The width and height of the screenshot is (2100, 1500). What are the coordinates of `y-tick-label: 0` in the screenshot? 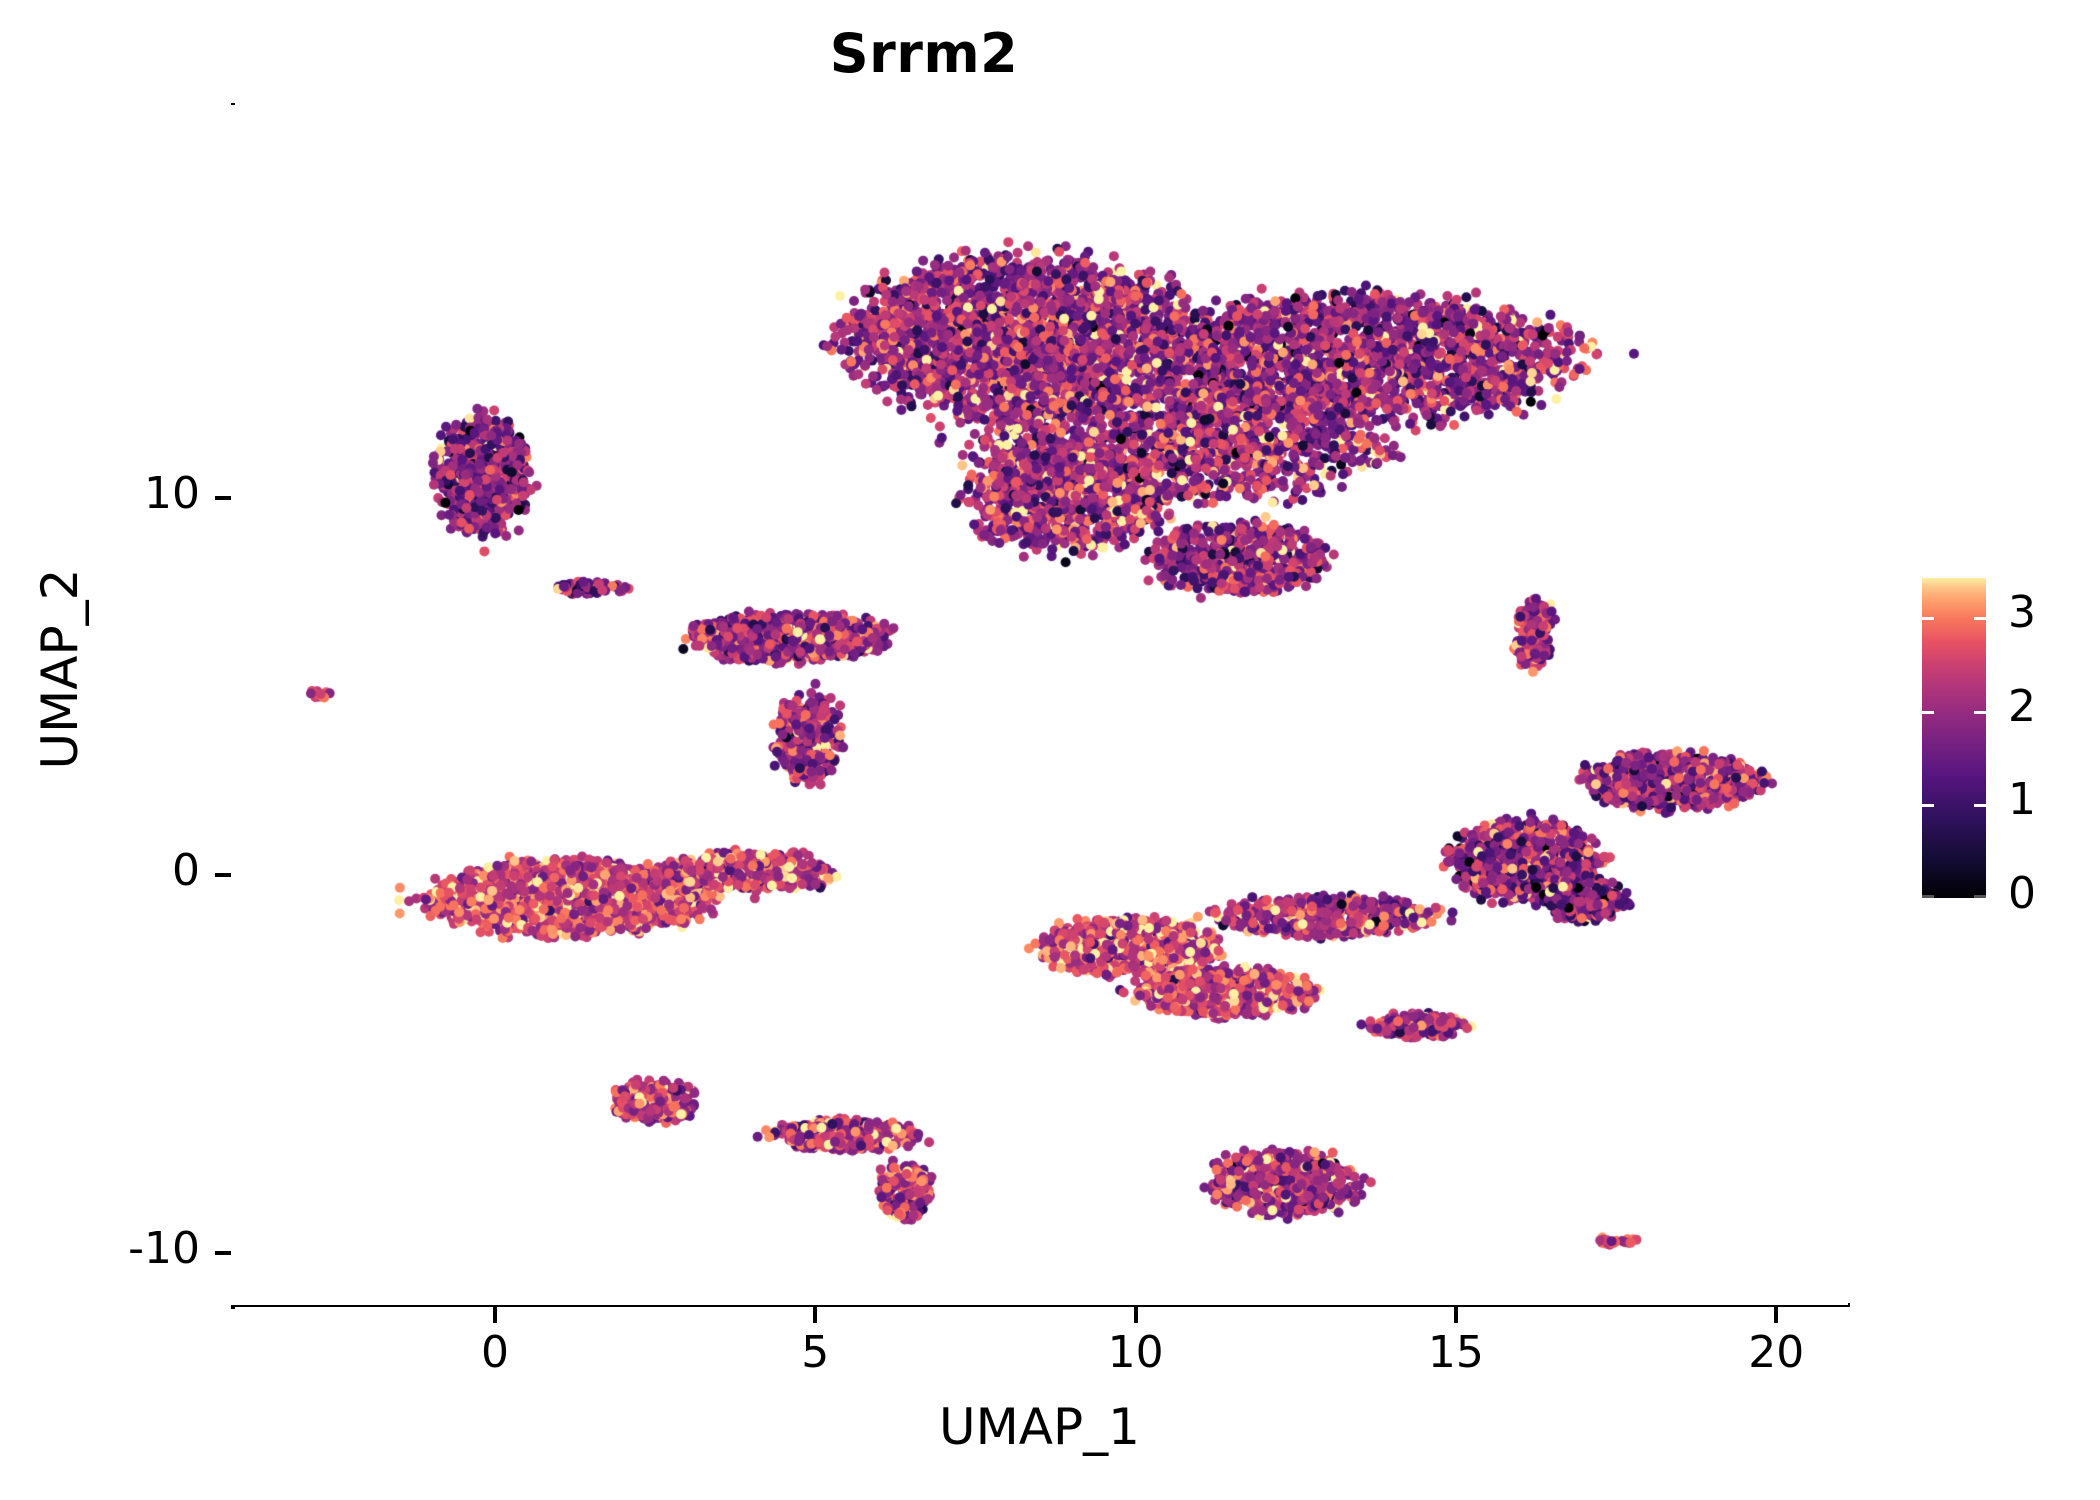 It's located at (186, 871).